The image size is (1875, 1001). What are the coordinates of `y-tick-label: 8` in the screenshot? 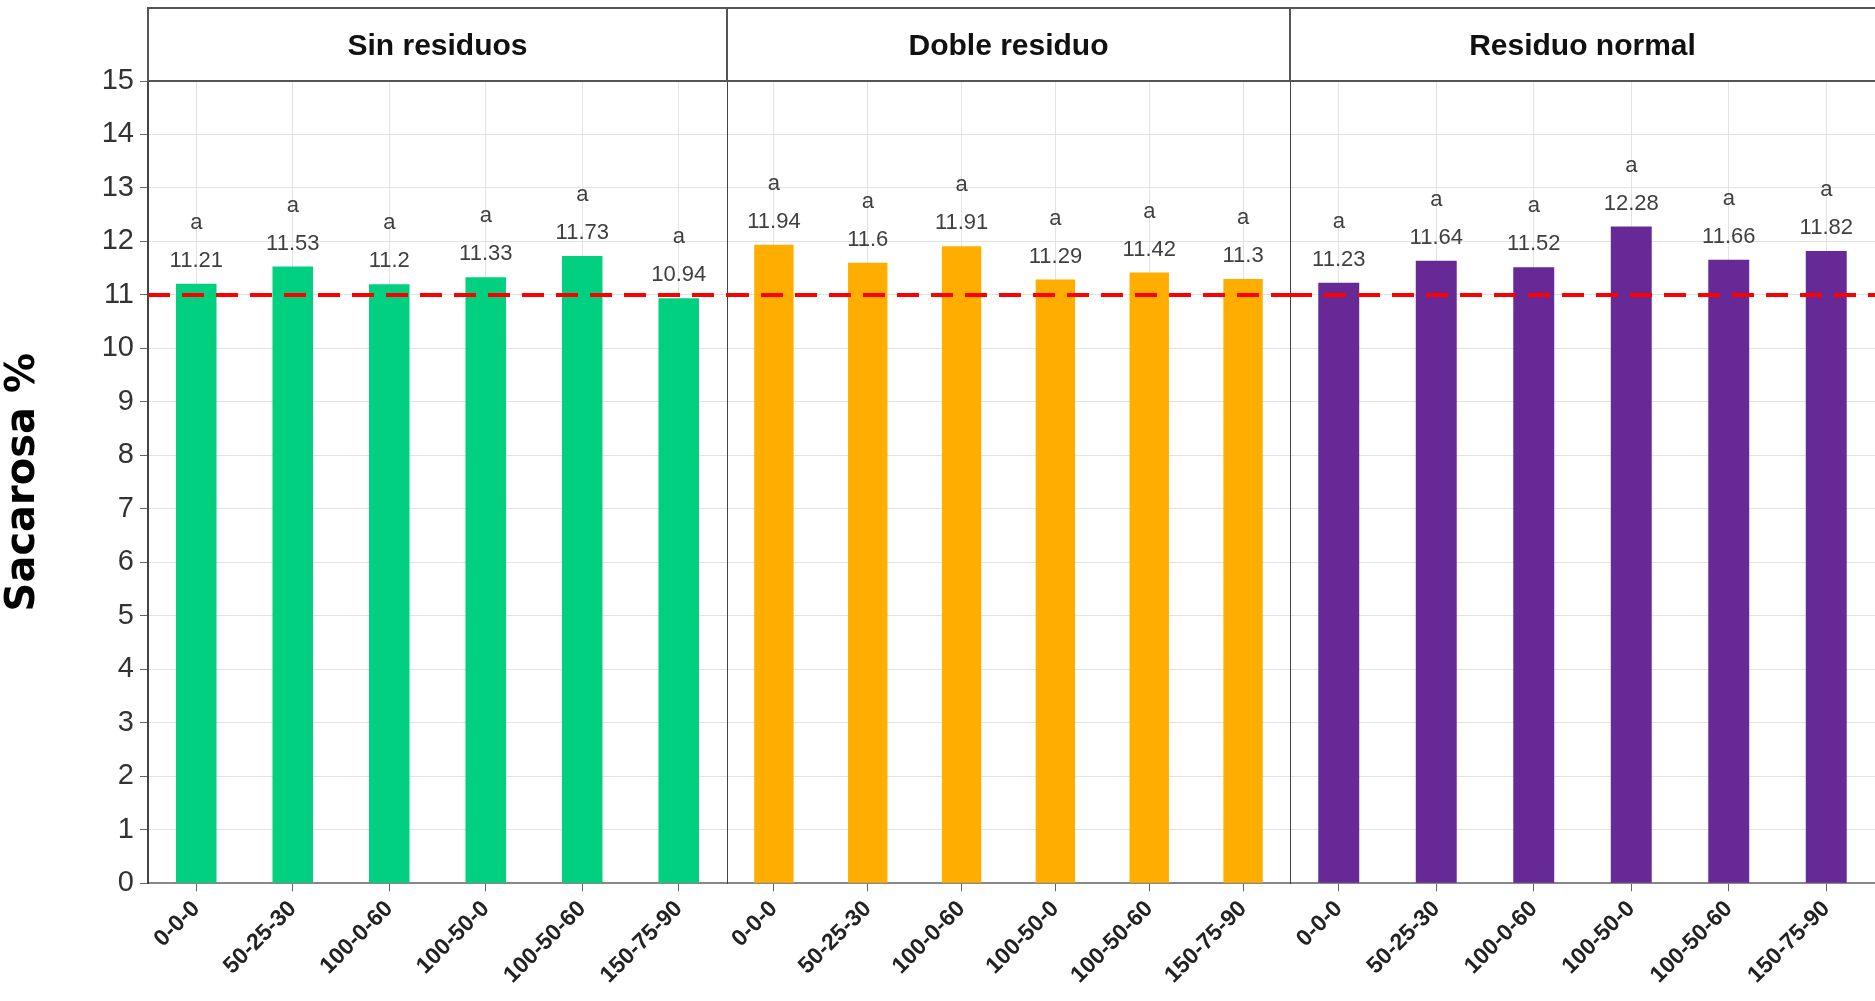 It's located at (125, 453).